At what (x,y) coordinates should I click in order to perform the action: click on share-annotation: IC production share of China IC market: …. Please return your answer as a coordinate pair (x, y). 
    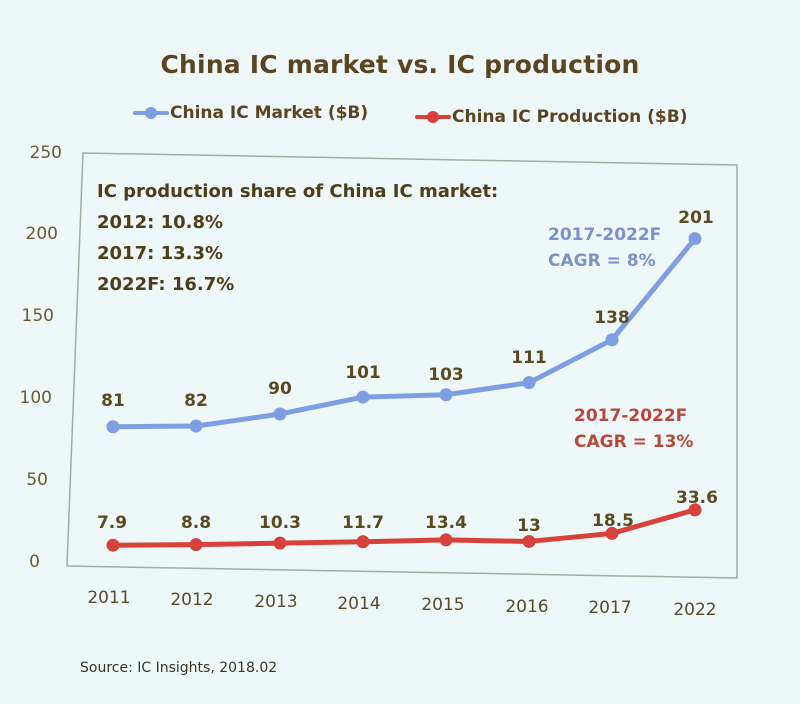
    Looking at the image, I should click on (297, 238).